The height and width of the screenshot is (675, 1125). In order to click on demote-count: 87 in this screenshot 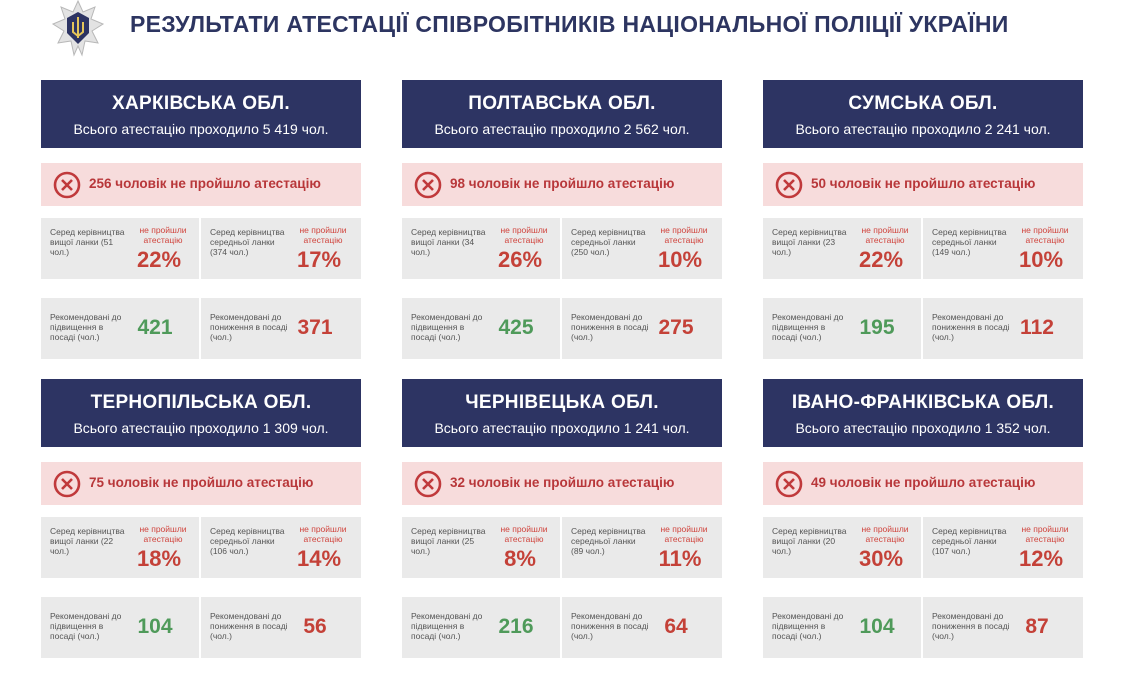, I will do `click(1037, 626)`.